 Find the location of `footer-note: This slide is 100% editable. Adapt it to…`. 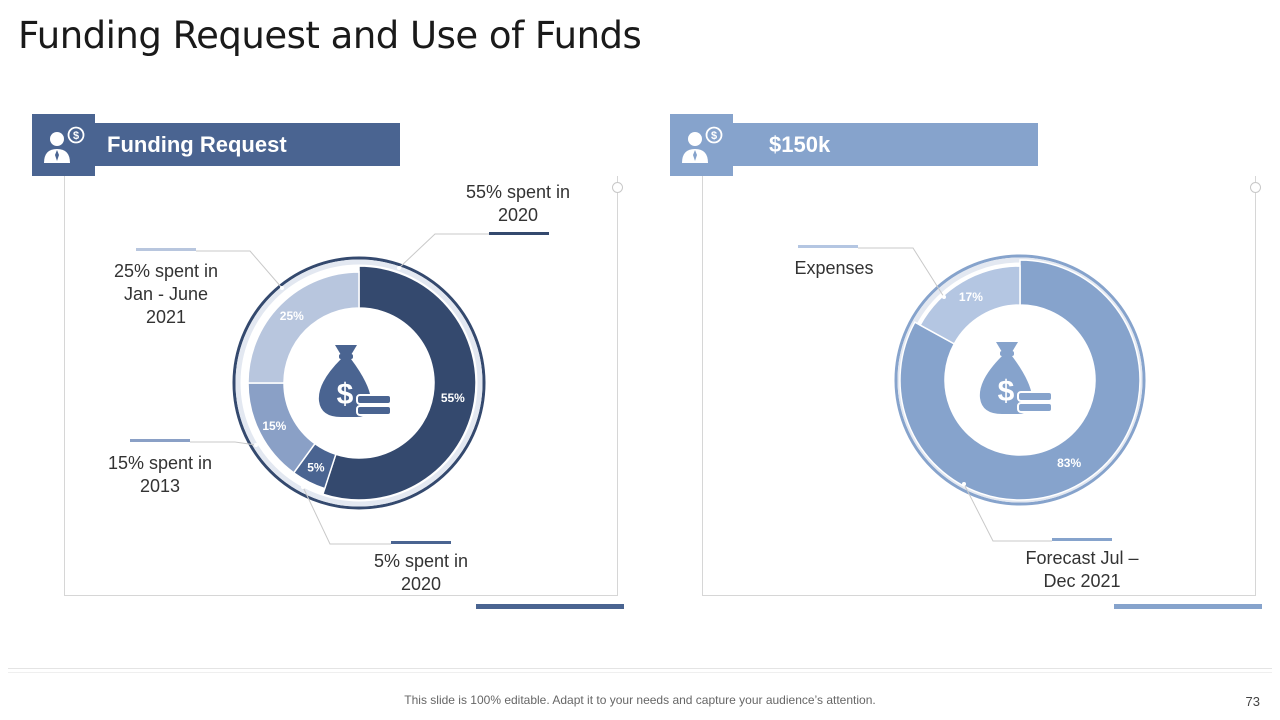

footer-note: This slide is 100% editable. Adapt it to… is located at coordinates (640, 700).